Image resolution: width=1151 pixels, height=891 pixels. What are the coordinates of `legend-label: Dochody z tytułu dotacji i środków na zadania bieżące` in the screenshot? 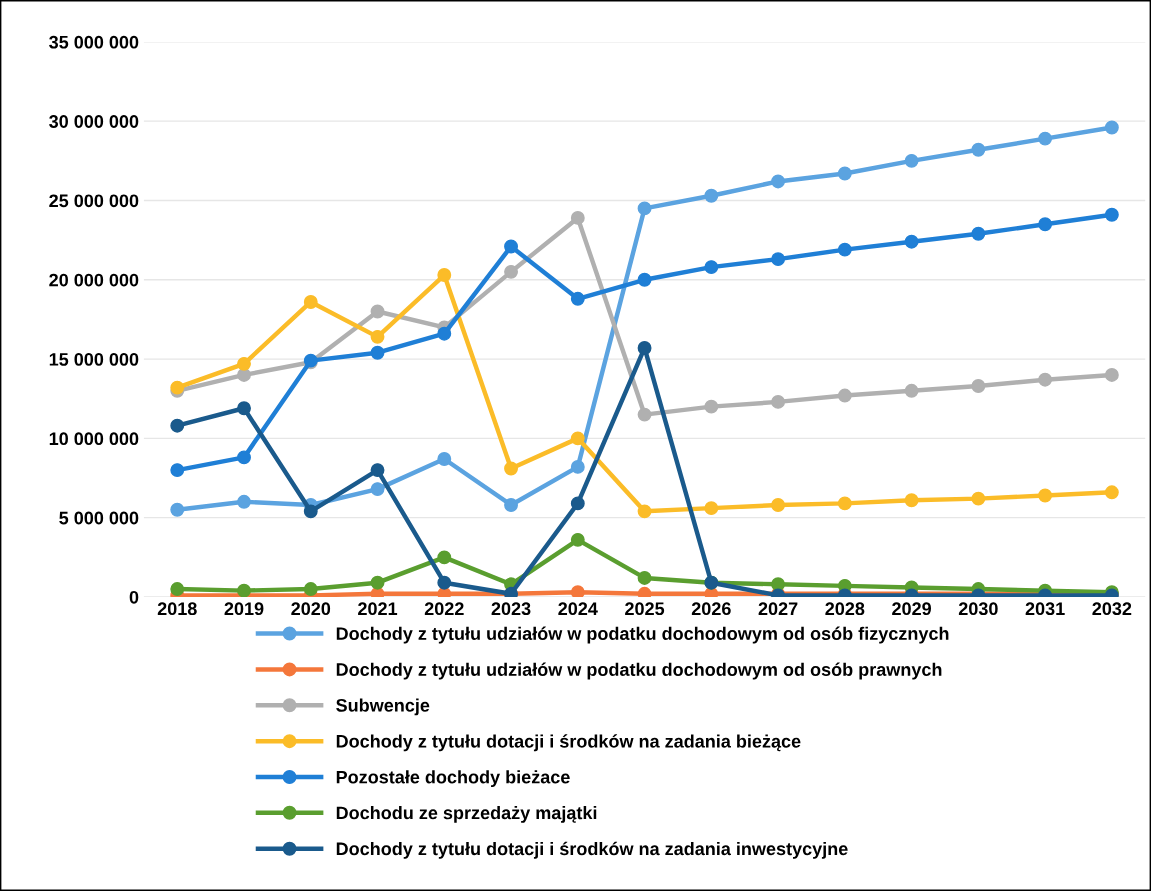 It's located at (568, 743).